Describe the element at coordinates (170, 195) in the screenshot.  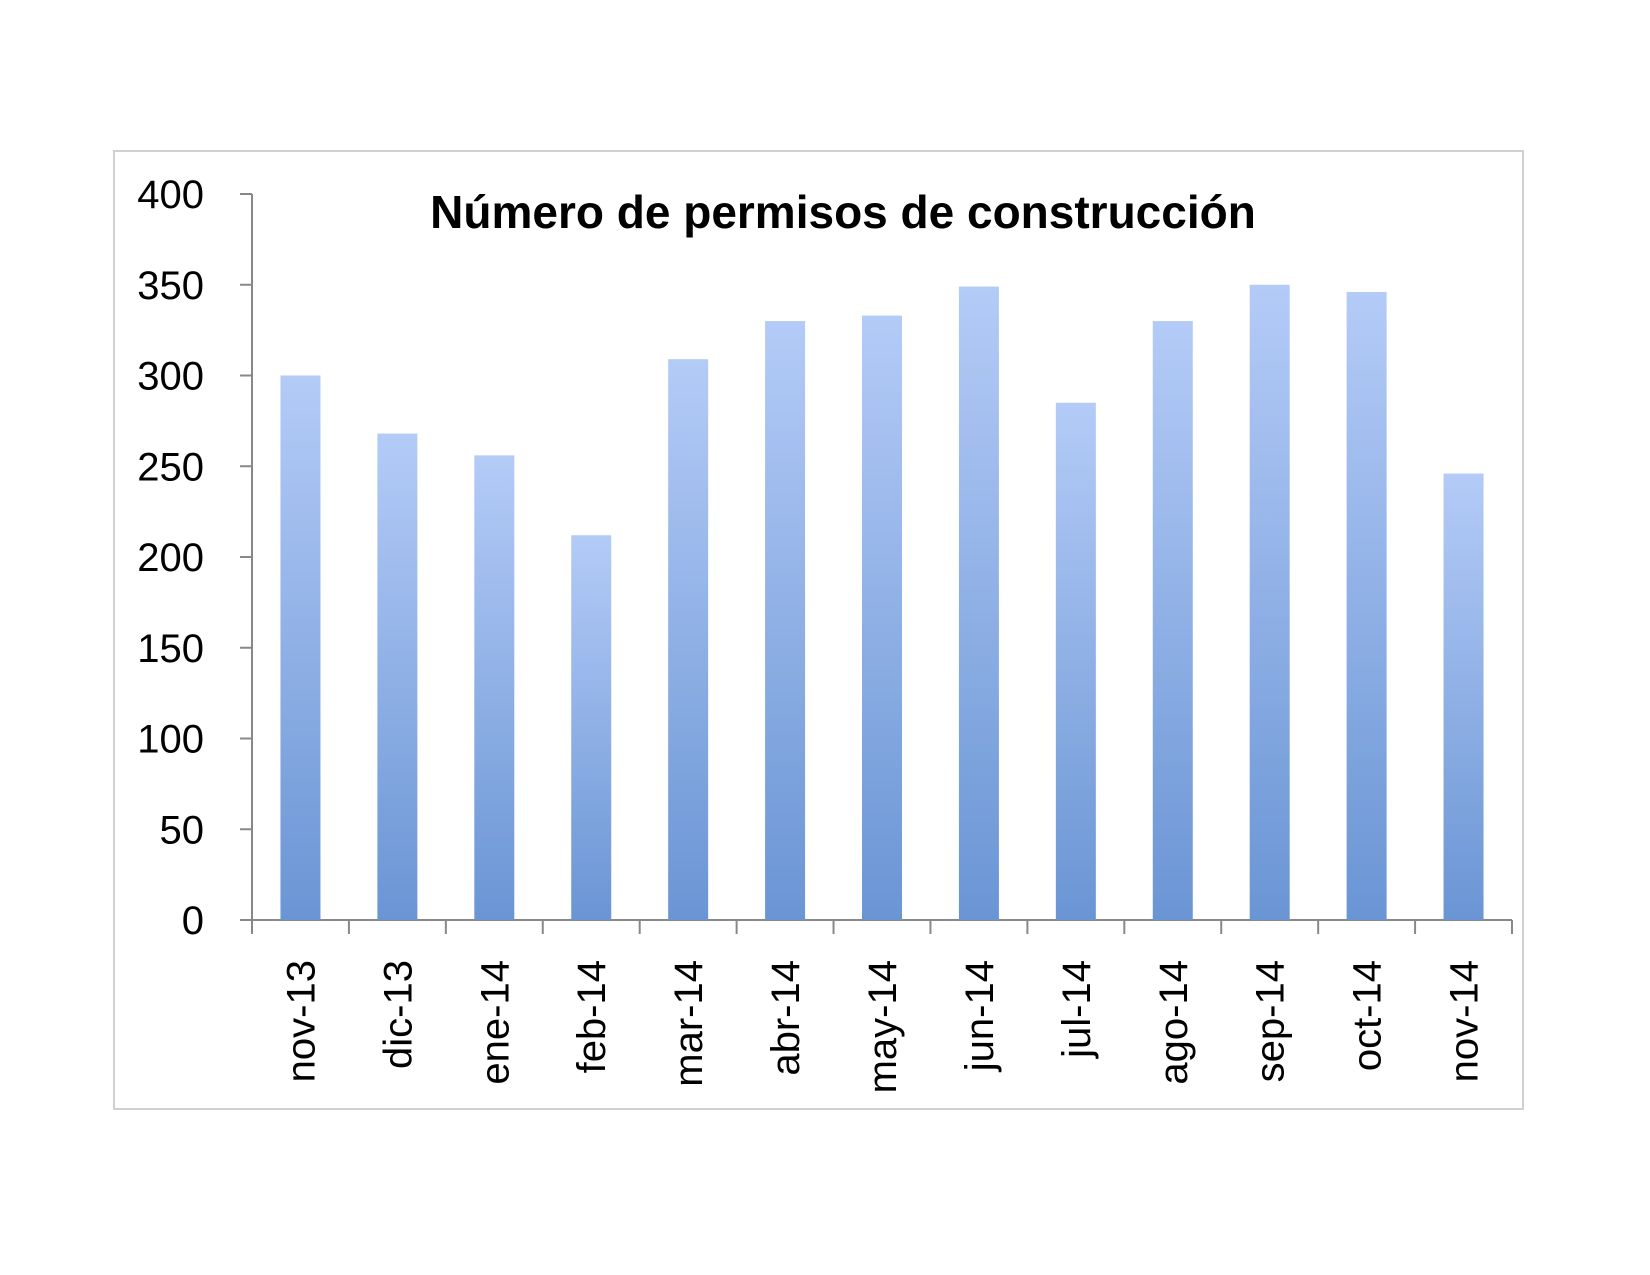
I see `y-tick-label-8: 400` at that location.